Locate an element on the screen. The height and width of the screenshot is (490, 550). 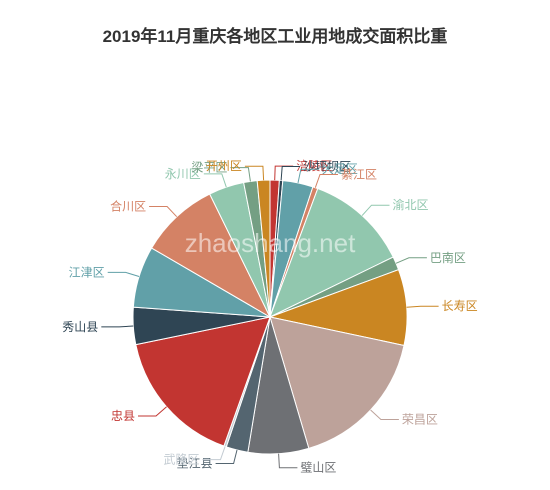
slice-label-13: 江津区 is located at coordinates (87, 272).